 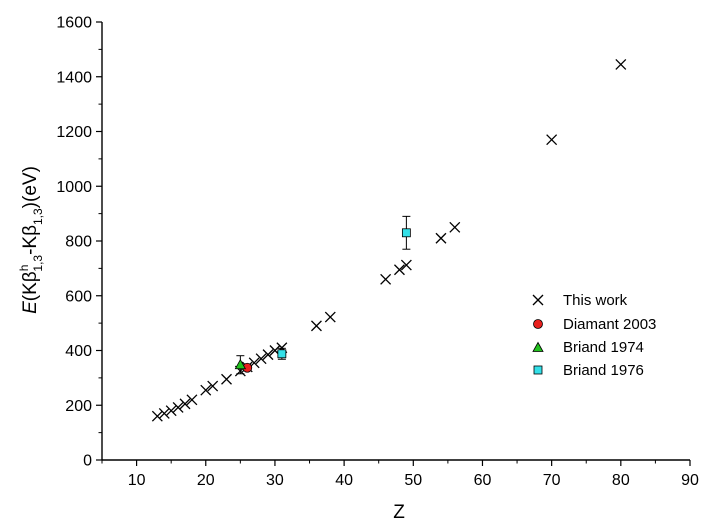 I want to click on y-axis-title-symbol: E, so click(x=30, y=307).